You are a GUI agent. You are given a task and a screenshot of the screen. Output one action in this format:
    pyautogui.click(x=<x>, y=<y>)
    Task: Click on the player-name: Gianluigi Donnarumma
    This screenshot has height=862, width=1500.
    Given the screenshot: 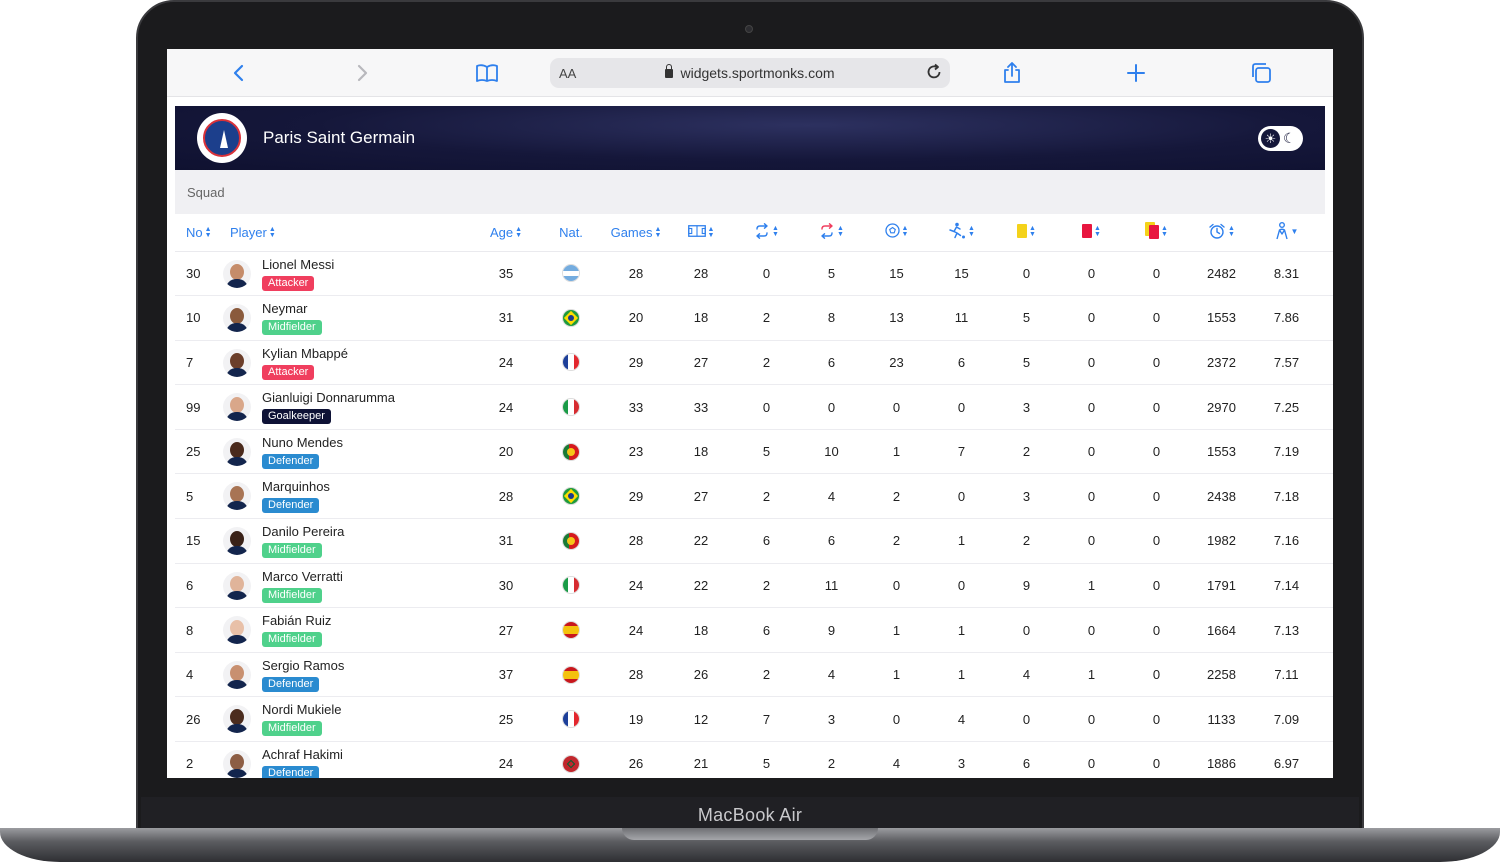 What is the action you would take?
    pyautogui.click(x=328, y=398)
    